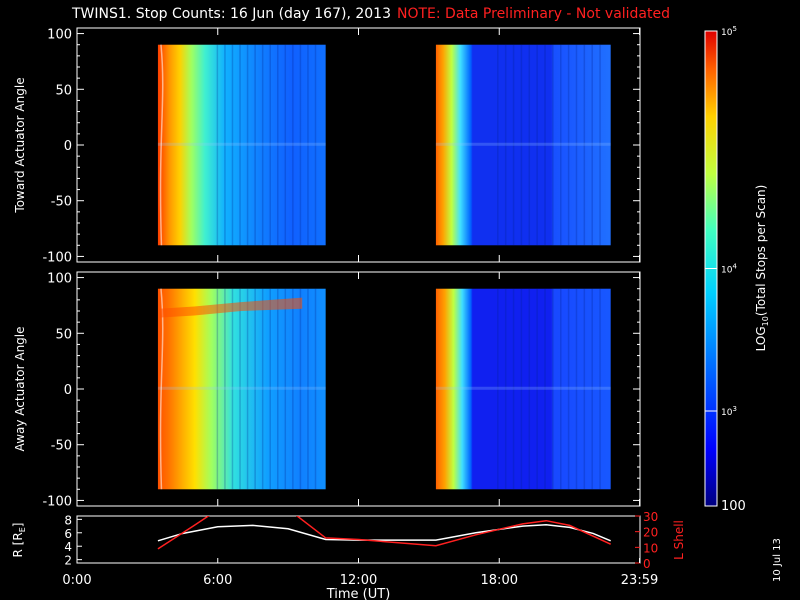 The width and height of the screenshot is (800, 600). Describe the element at coordinates (68, 547) in the screenshot. I see `r-tick-label: 4` at that location.